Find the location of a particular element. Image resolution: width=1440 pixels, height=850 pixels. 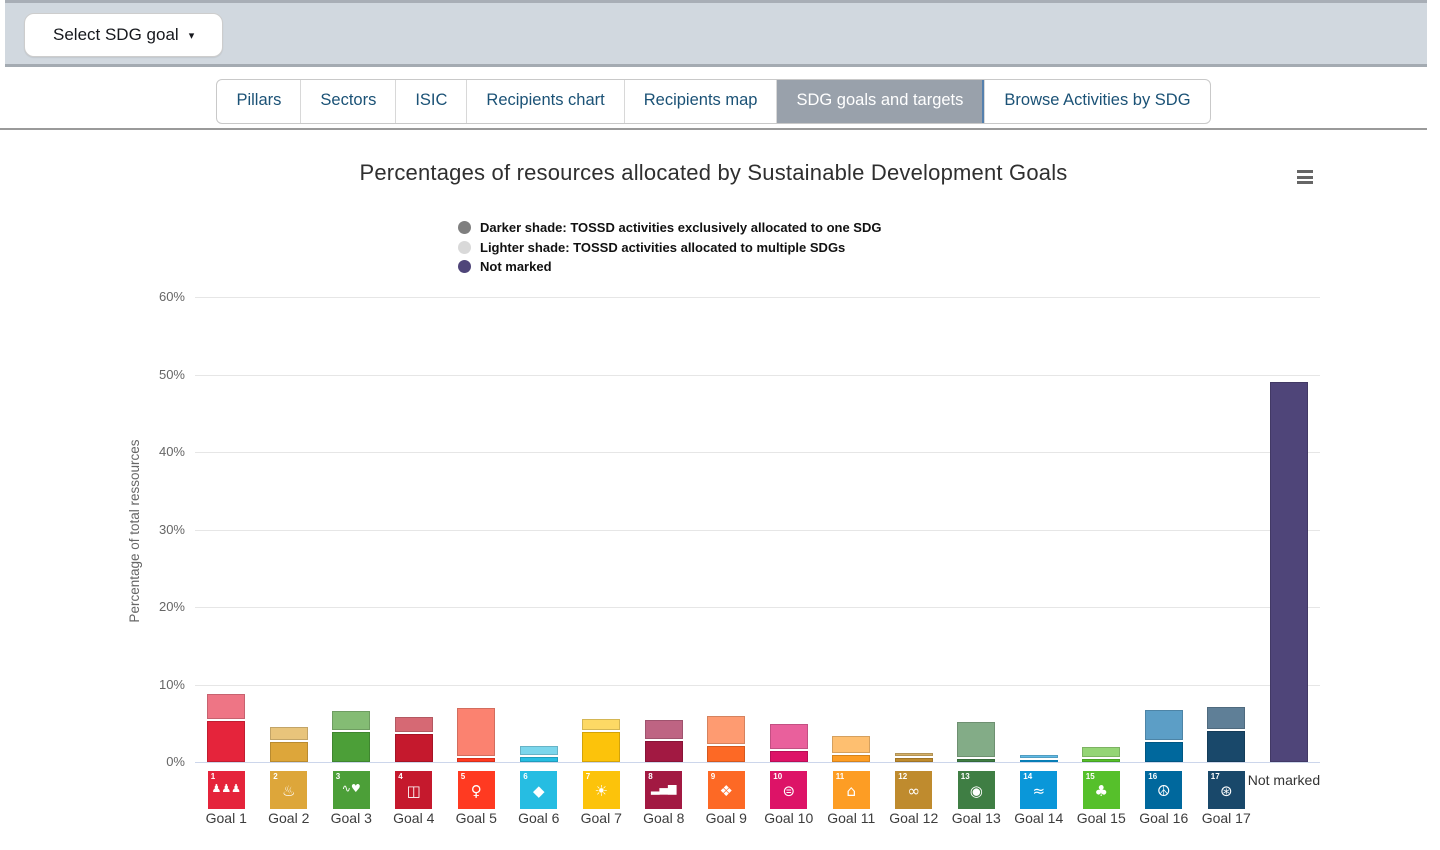

scrollbar-track is located at coordinates (1433, 425).